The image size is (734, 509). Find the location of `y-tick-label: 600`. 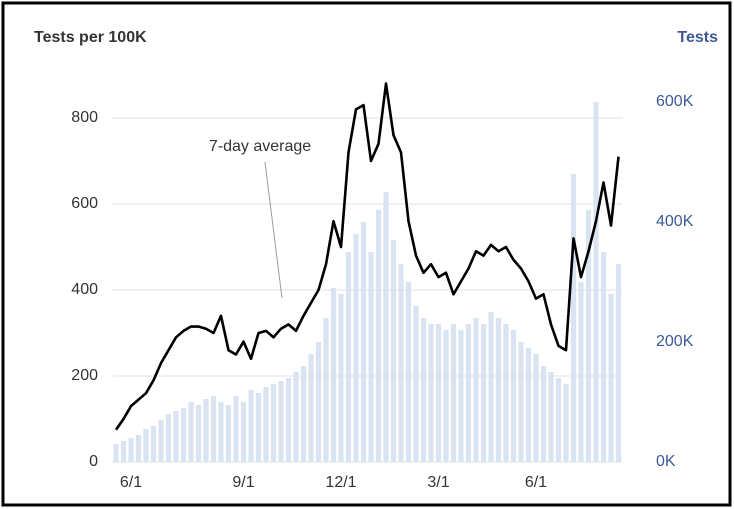

y-tick-label: 600 is located at coordinates (84, 203).